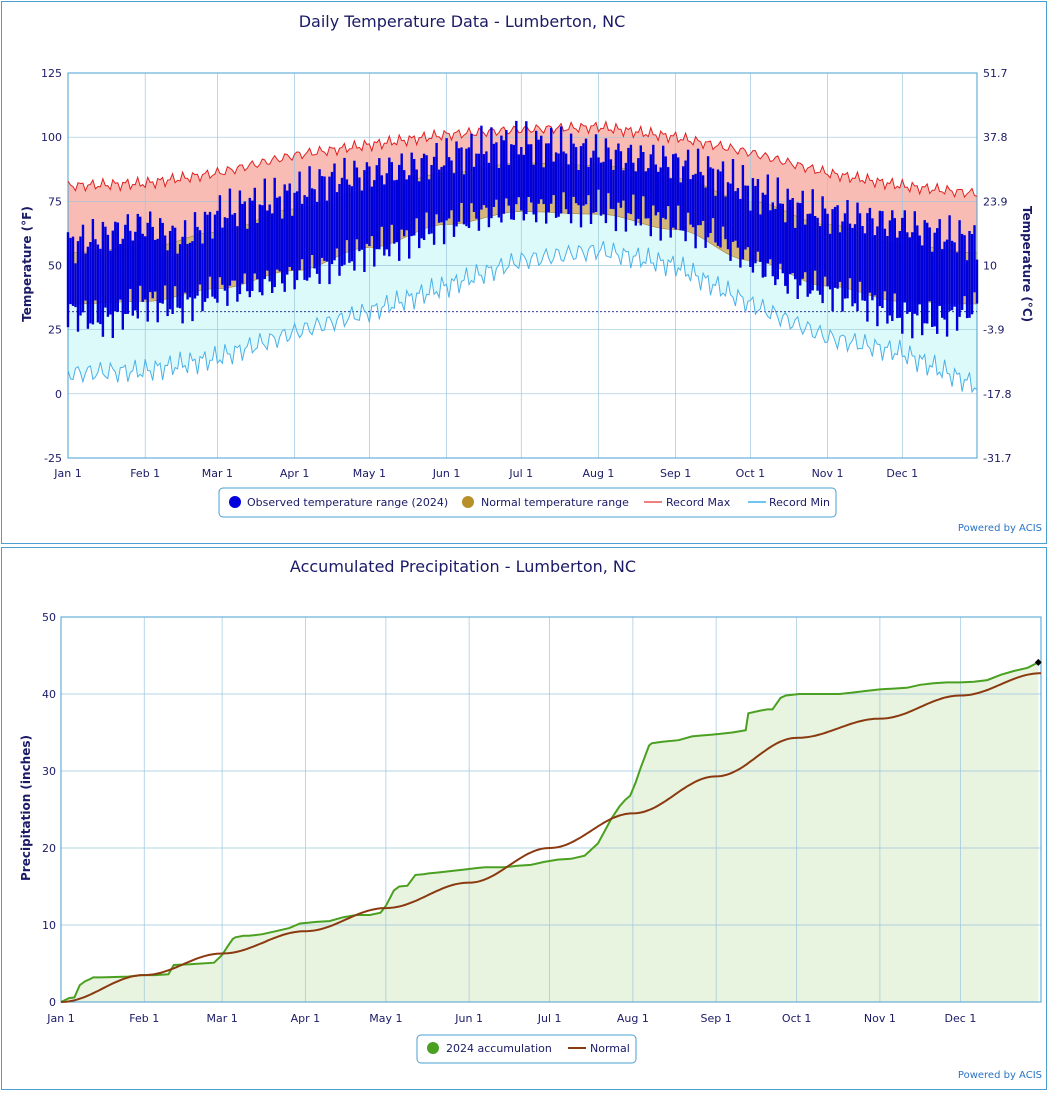 The height and width of the screenshot is (1093, 1049). Describe the element at coordinates (555, 502) in the screenshot. I see `legend-normal-label: Normal temperature range` at that location.